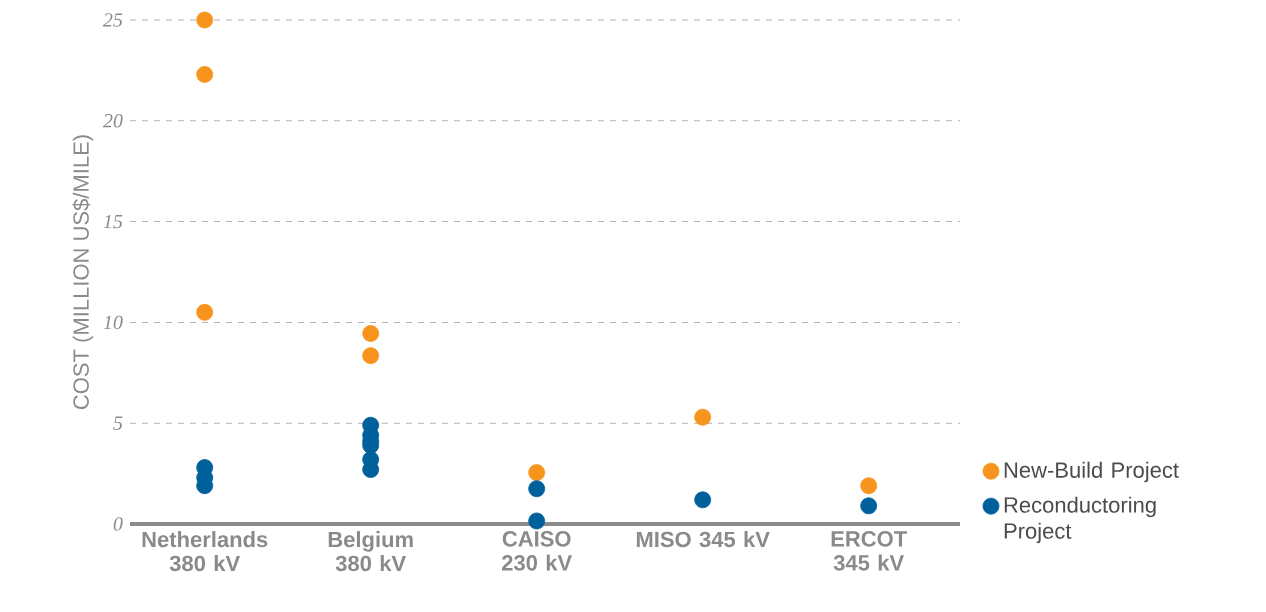  What do you see at coordinates (118, 423) in the screenshot?
I see `y-tick-label: 5` at bounding box center [118, 423].